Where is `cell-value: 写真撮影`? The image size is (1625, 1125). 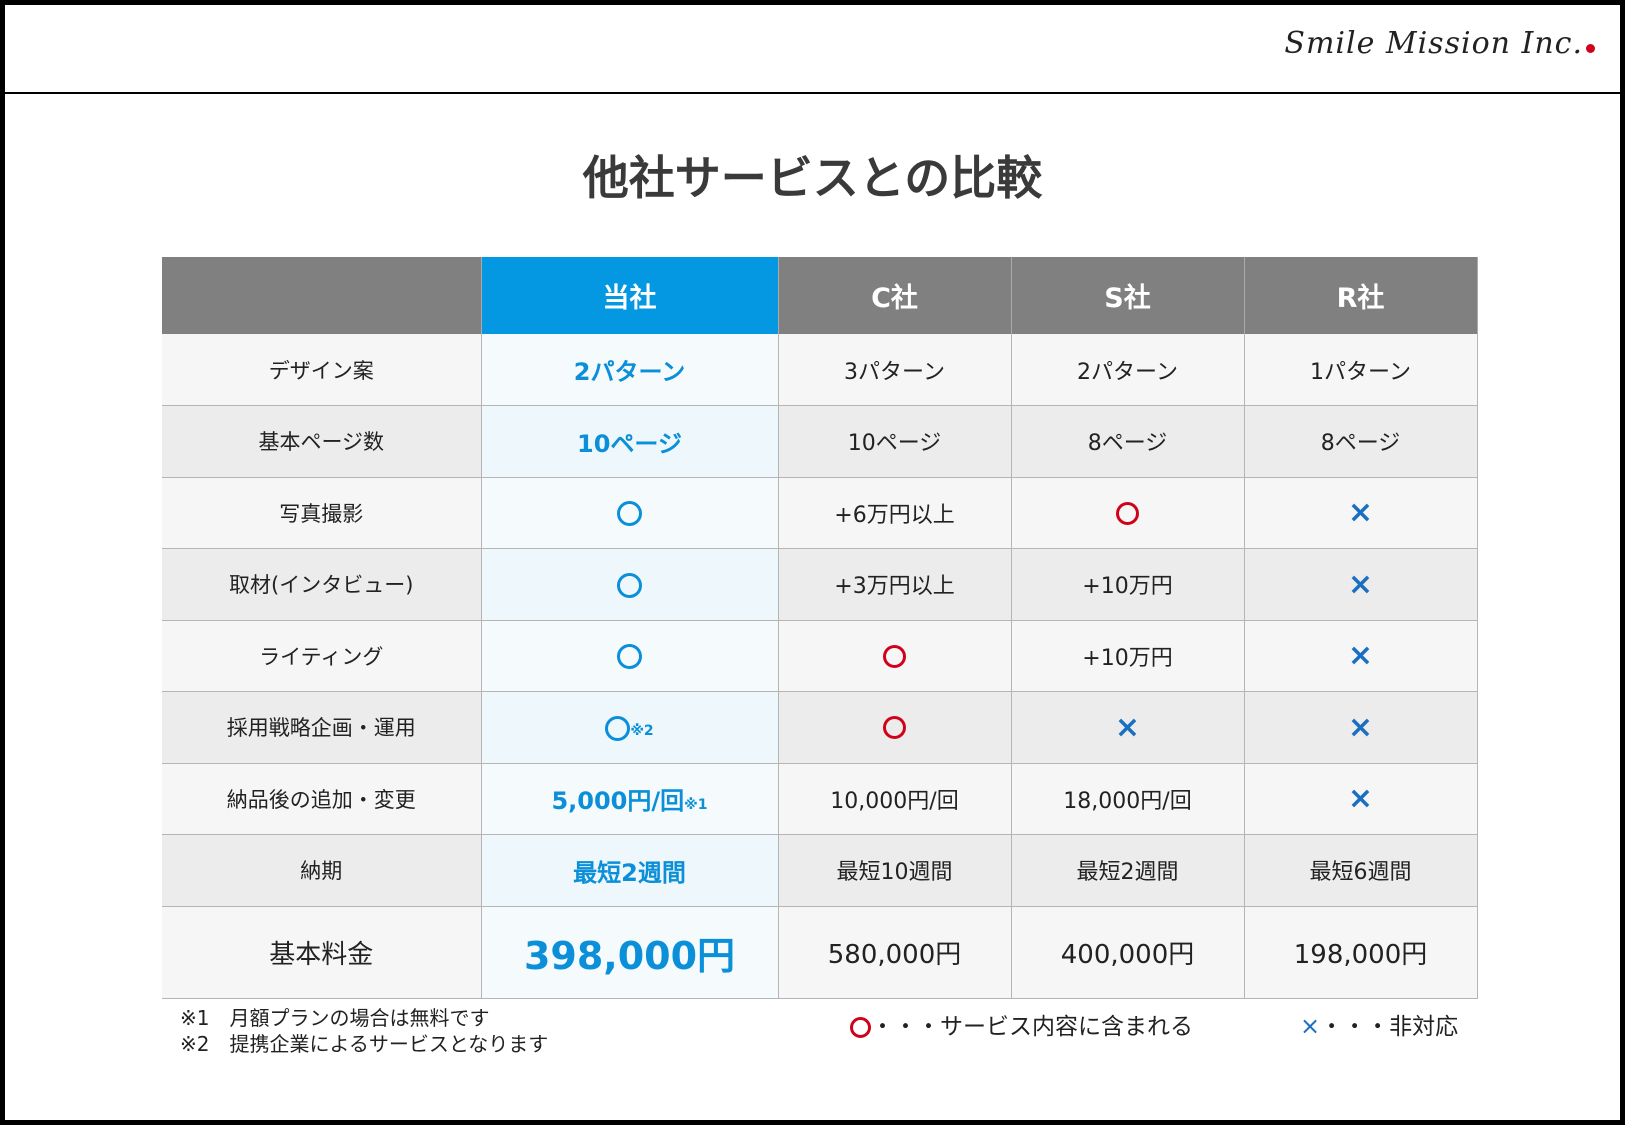
cell-value: 写真撮影 is located at coordinates (321, 513).